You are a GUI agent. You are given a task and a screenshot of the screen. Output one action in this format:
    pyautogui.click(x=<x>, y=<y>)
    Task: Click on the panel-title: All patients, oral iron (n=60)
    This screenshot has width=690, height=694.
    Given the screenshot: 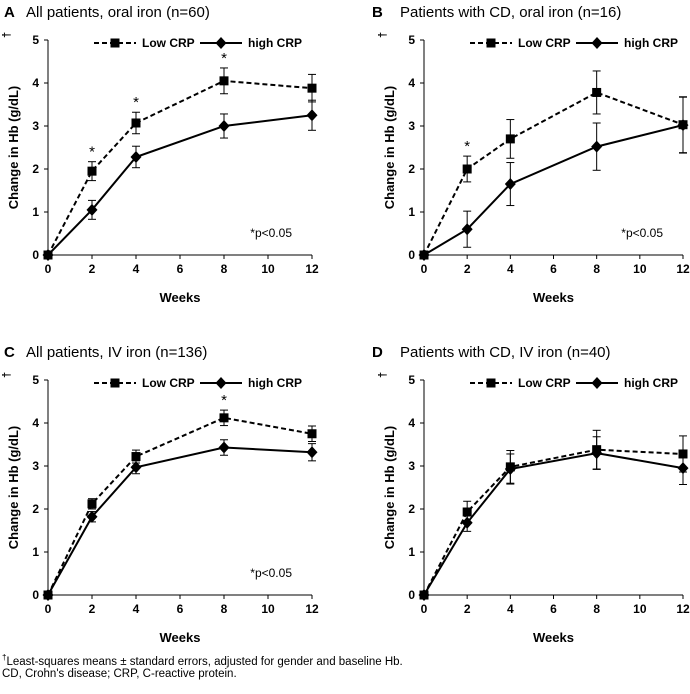 What is the action you would take?
    pyautogui.click(x=118, y=12)
    